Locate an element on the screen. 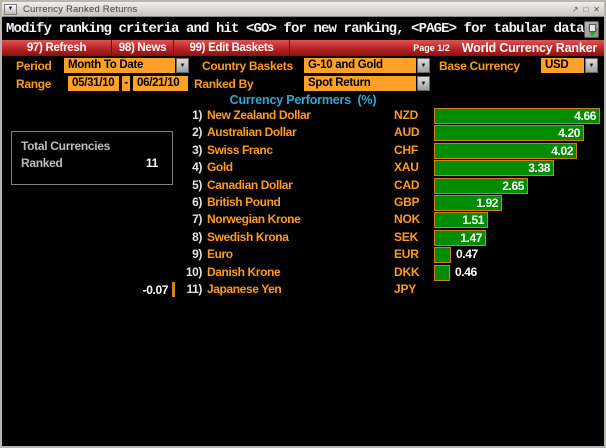 This screenshot has width=606, height=448. app-title: World Currency Ranker is located at coordinates (529, 48).